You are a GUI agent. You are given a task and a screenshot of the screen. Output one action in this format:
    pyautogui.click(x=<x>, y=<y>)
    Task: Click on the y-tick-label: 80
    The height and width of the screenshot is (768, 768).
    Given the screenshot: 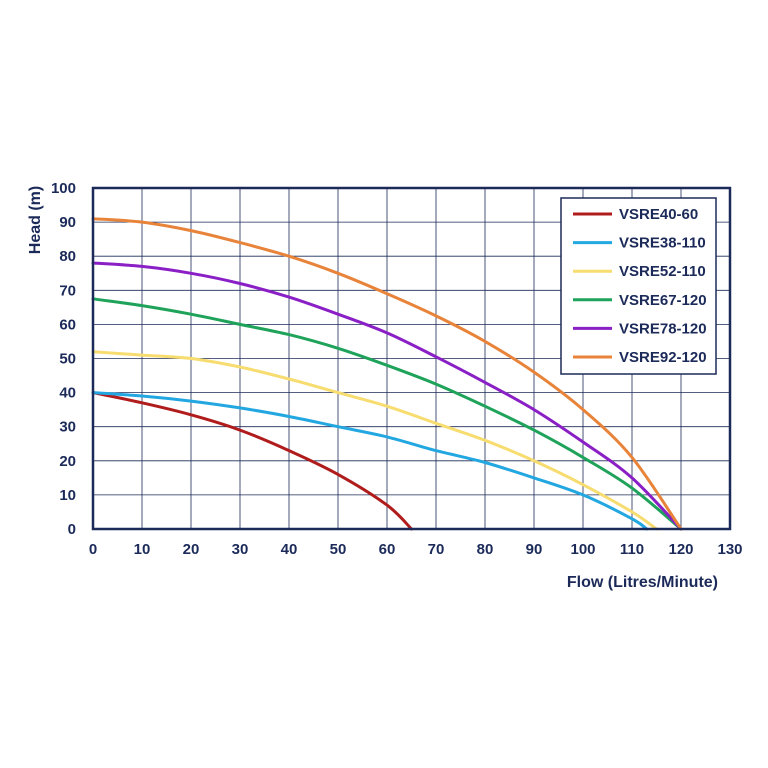 What is the action you would take?
    pyautogui.click(x=67, y=256)
    